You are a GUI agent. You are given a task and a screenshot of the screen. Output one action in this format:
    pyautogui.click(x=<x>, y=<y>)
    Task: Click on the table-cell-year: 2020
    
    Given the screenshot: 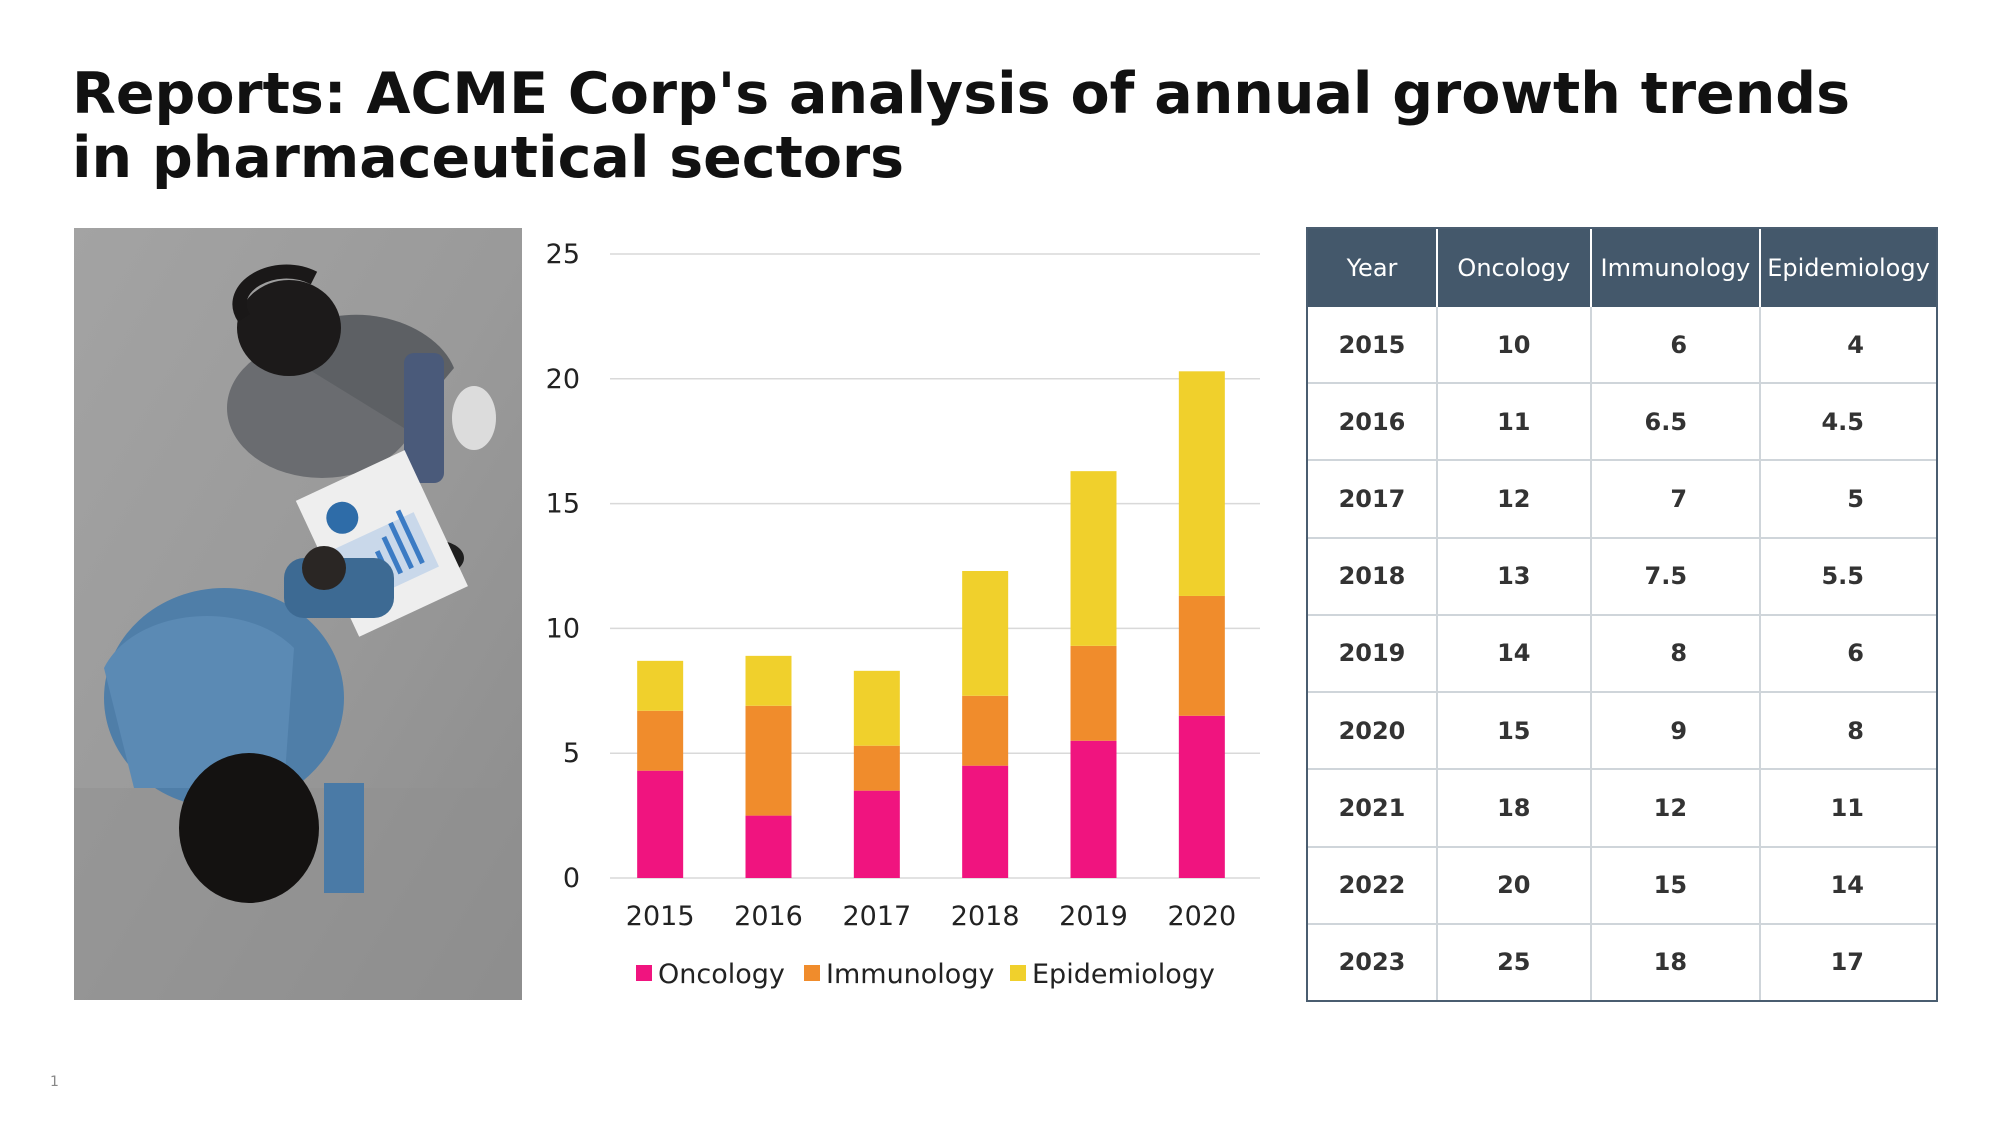 What is the action you would take?
    pyautogui.click(x=1373, y=731)
    